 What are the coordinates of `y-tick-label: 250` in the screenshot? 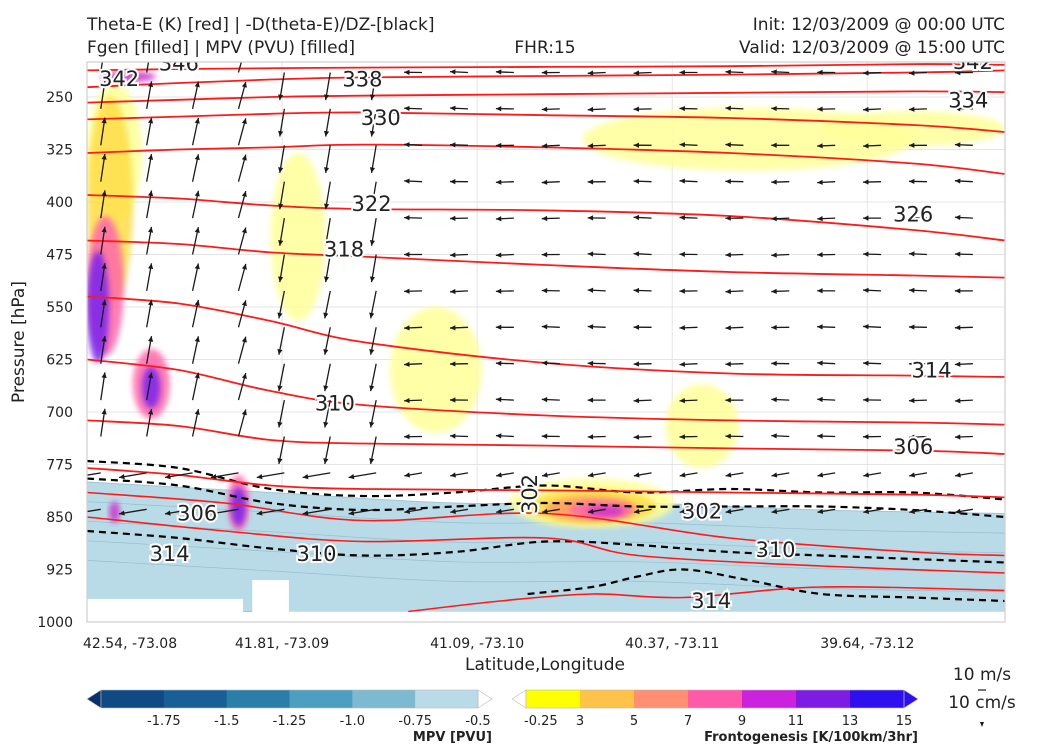 It's located at (59, 98).